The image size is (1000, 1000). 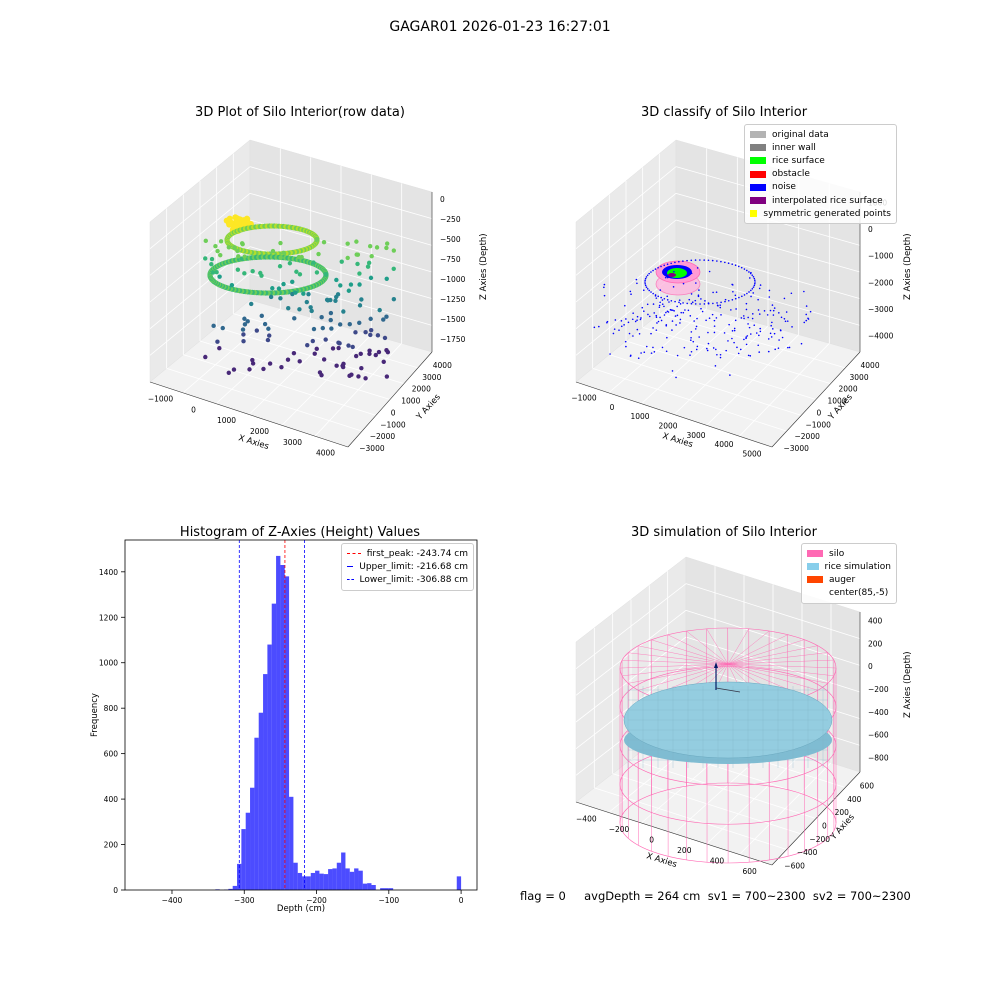 I want to click on y-tick-label: 1000, so click(x=837, y=401).